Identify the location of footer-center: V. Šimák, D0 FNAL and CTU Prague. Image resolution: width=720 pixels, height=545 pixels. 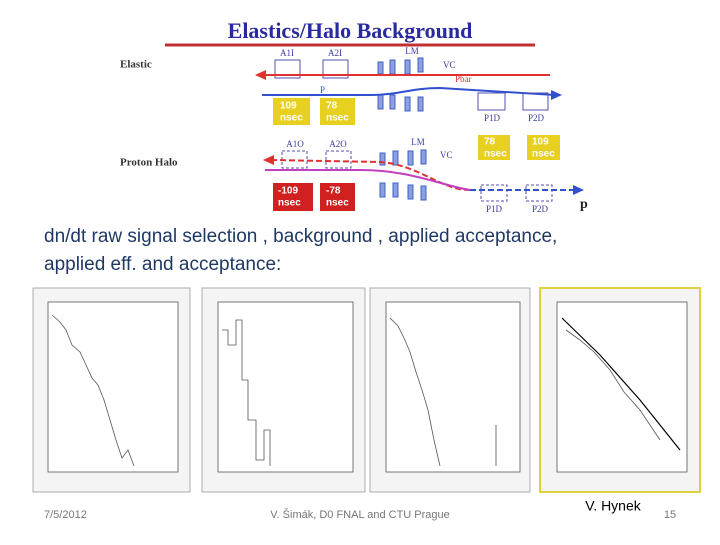
(360, 514).